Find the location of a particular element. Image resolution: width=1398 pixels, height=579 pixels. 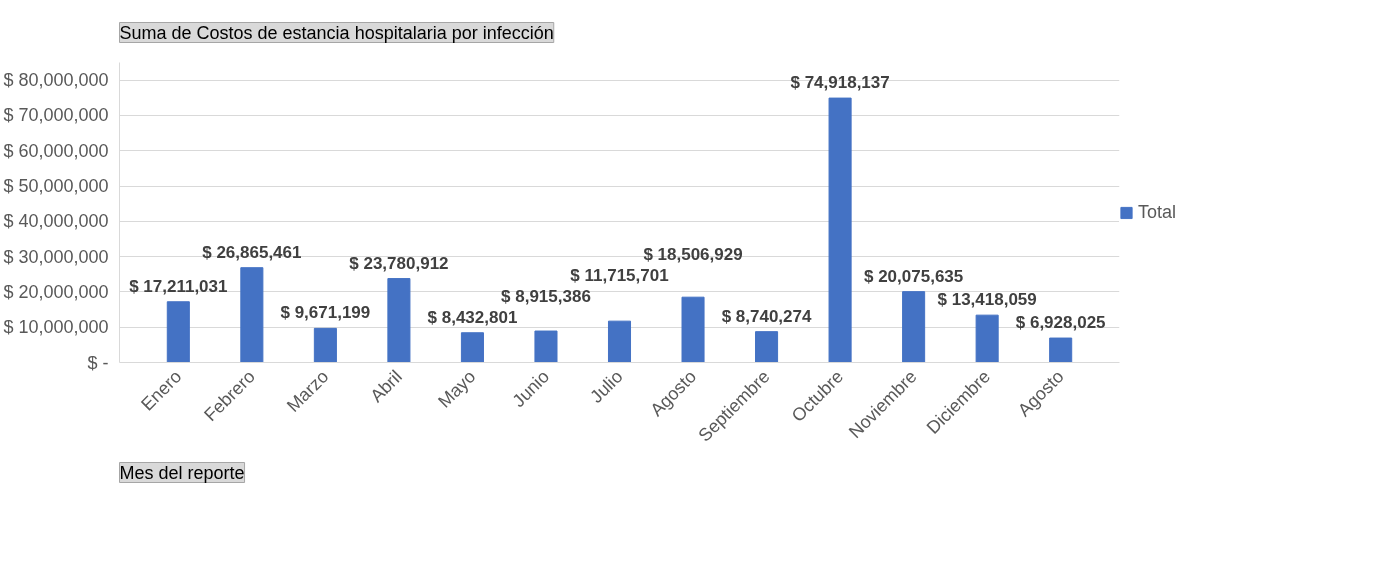

text: $ 17,211,031 is located at coordinates (178, 286).